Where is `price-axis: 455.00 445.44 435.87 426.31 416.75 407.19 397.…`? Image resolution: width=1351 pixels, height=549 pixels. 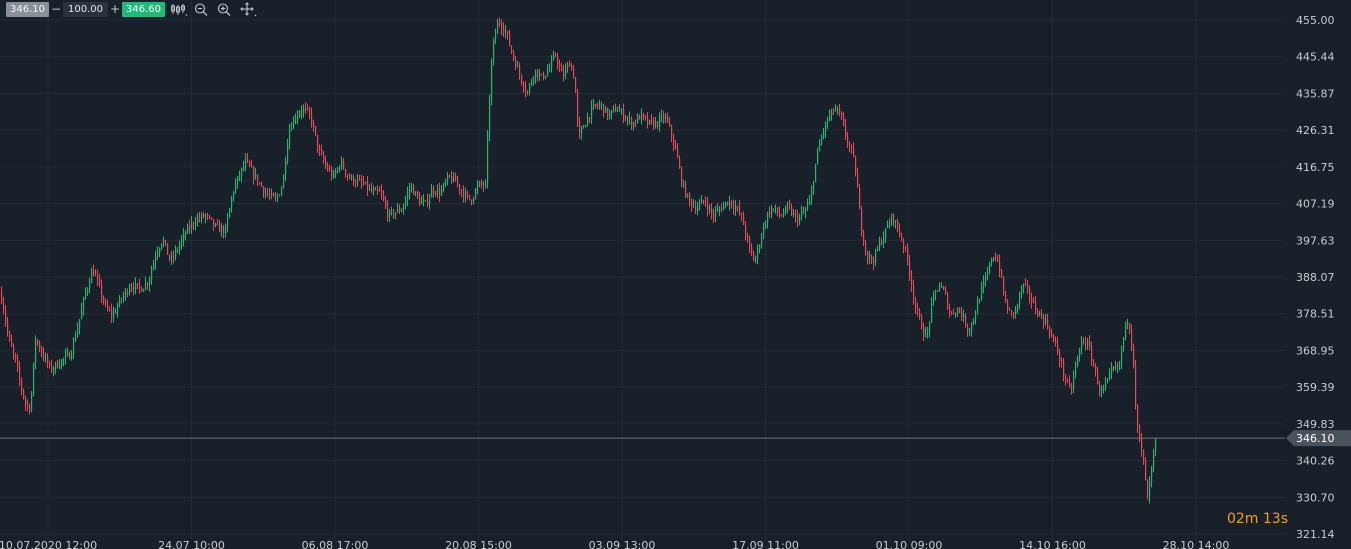 price-axis: 455.00 445.44 435.87 426.31 416.75 407.19 397.… is located at coordinates (1315, 277).